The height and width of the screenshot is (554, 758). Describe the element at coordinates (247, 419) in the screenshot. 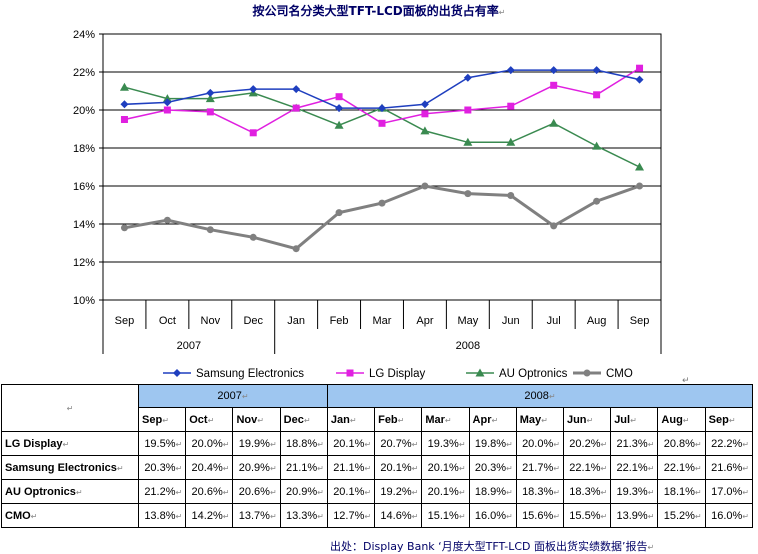

I see `cell-text: Nov` at that location.